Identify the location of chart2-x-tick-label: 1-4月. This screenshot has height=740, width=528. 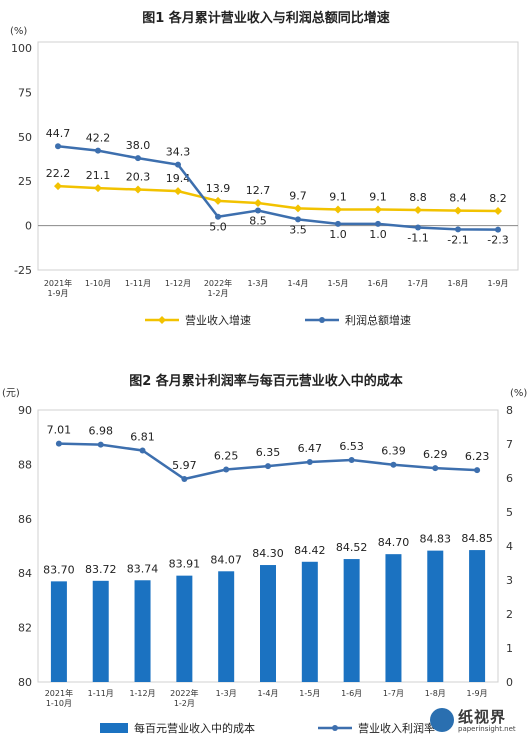
(267, 693).